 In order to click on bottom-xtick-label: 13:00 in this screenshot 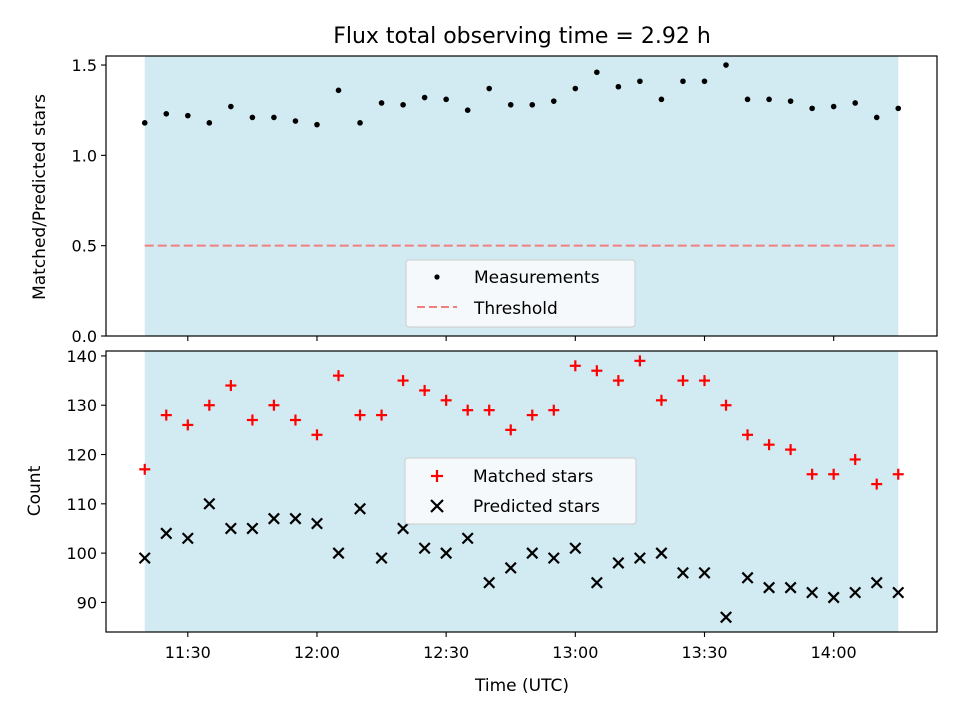, I will do `click(575, 652)`.